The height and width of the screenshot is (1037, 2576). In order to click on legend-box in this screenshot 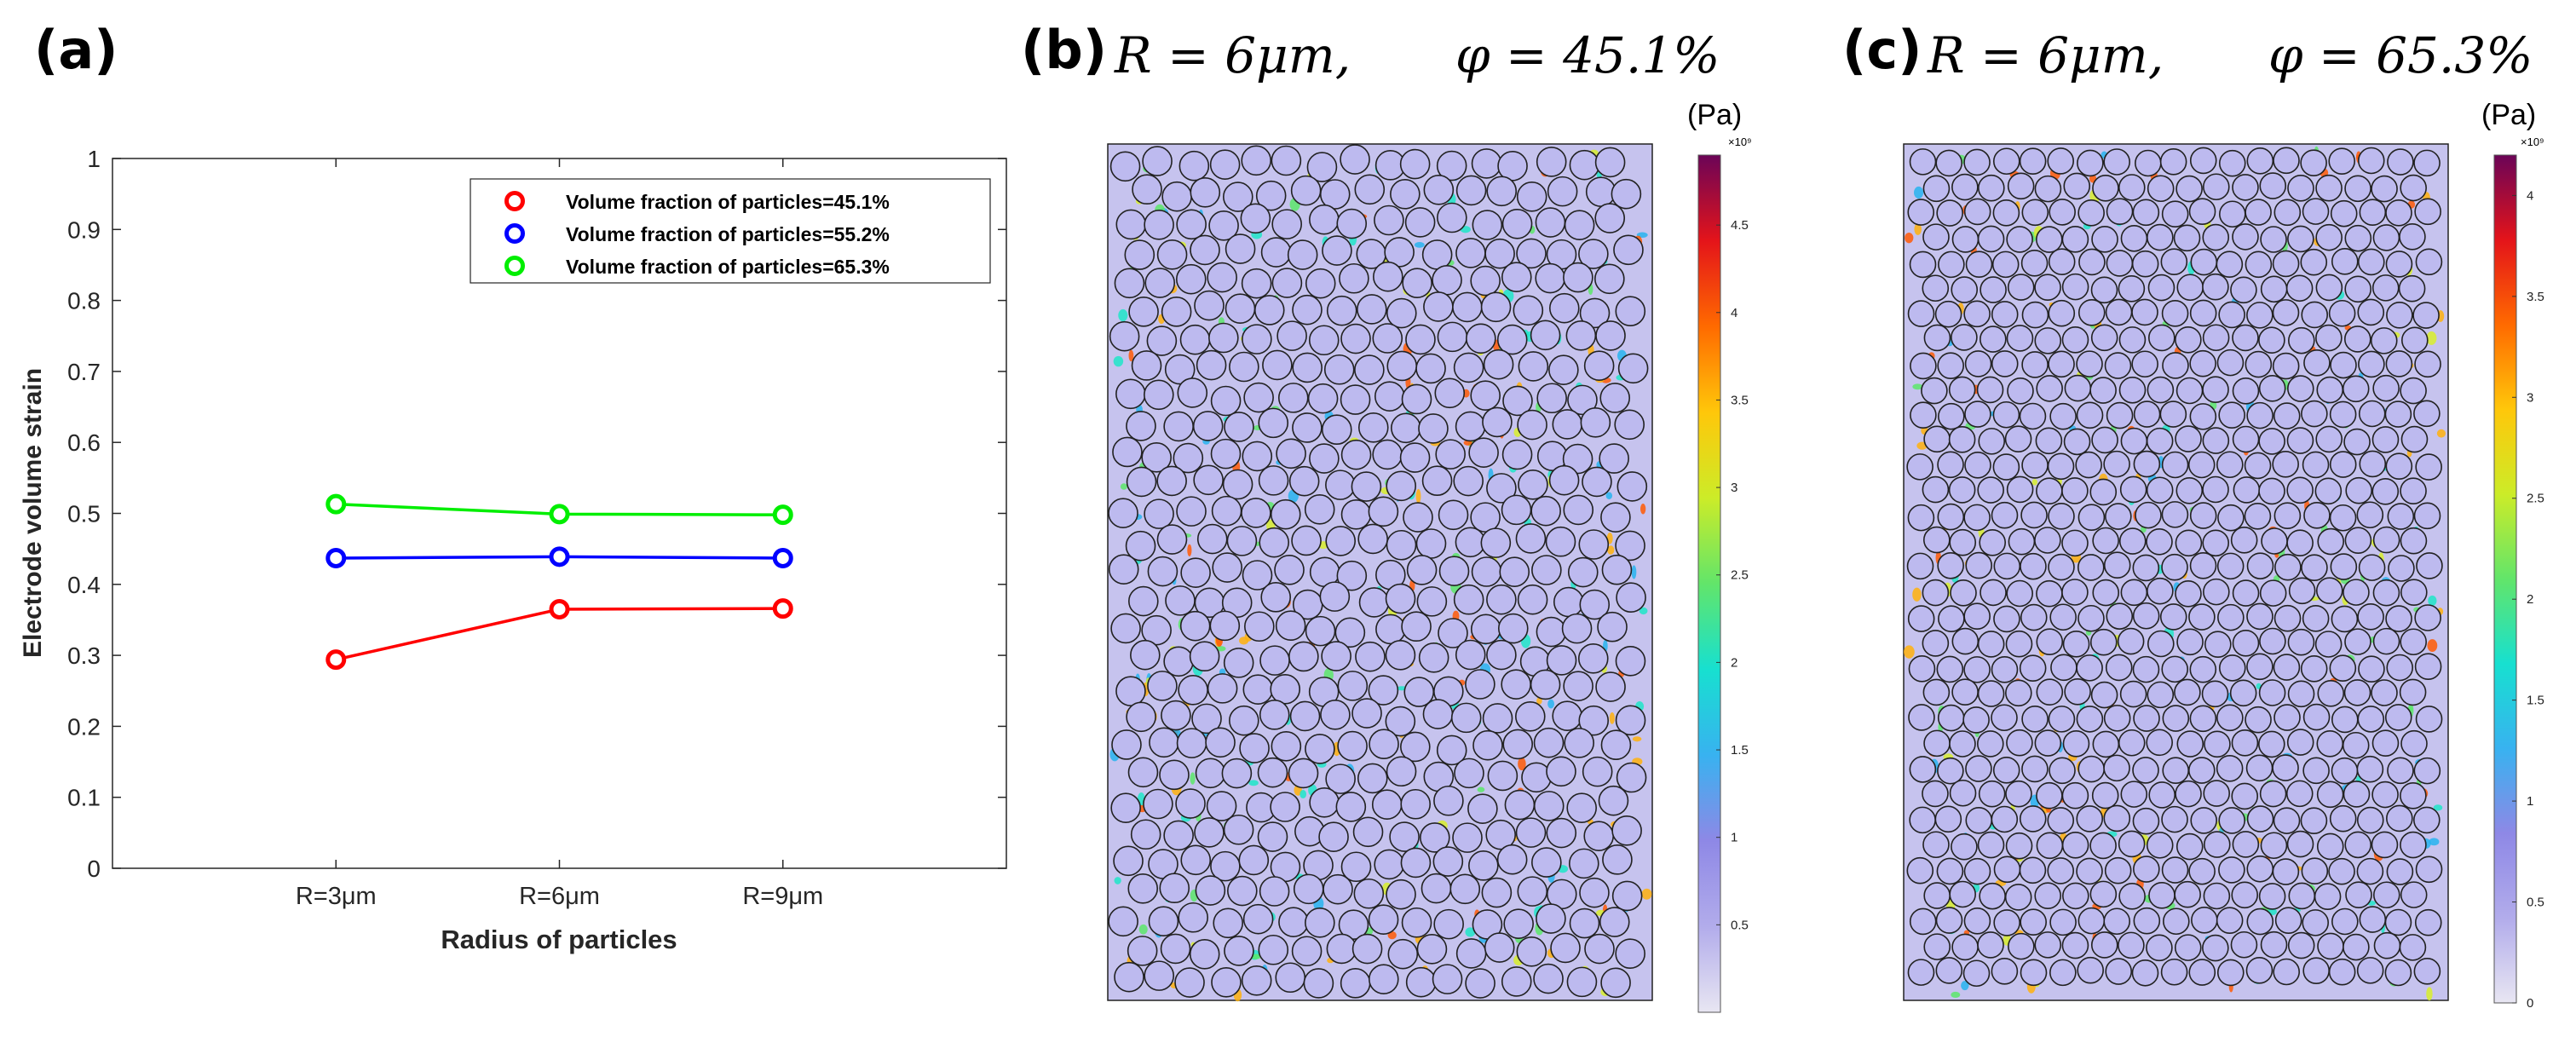, I will do `click(730, 231)`.